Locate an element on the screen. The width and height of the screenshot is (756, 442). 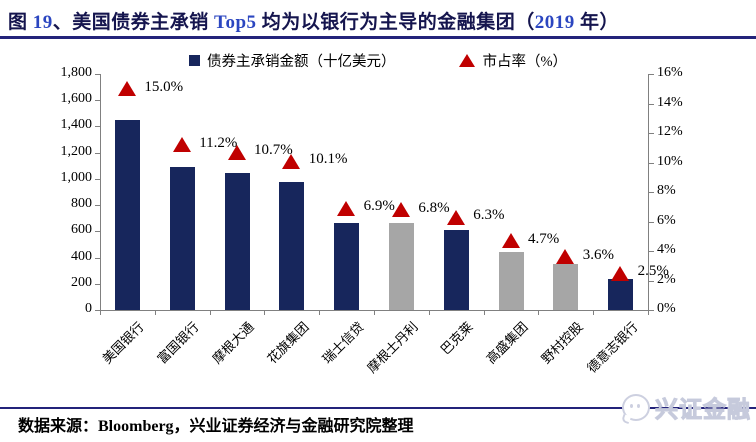
y2-axis-tick-label: 10% is located at coordinates (670, 161).